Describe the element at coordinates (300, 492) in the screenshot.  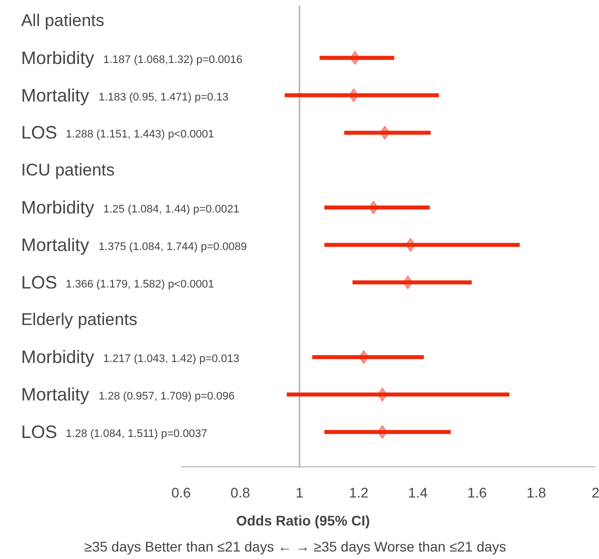
I see `x-tick-label: 1` at that location.